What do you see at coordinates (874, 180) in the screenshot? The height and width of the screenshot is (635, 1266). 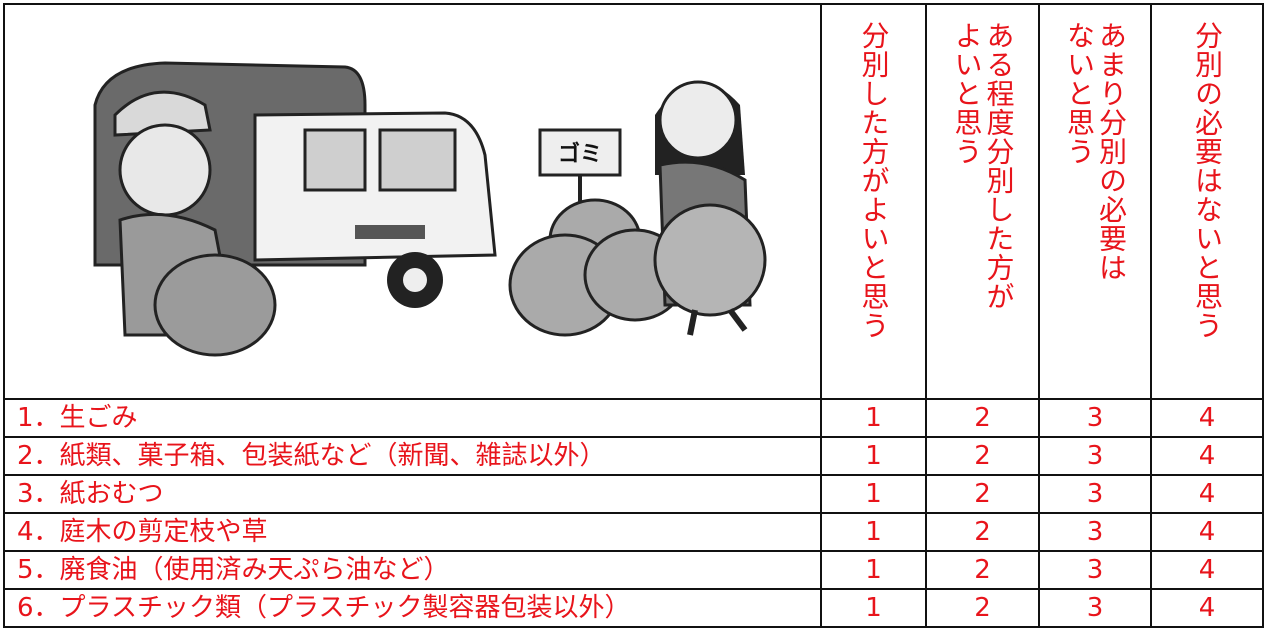 I see `column-header-text: 分別した方がよいと思う` at bounding box center [874, 180].